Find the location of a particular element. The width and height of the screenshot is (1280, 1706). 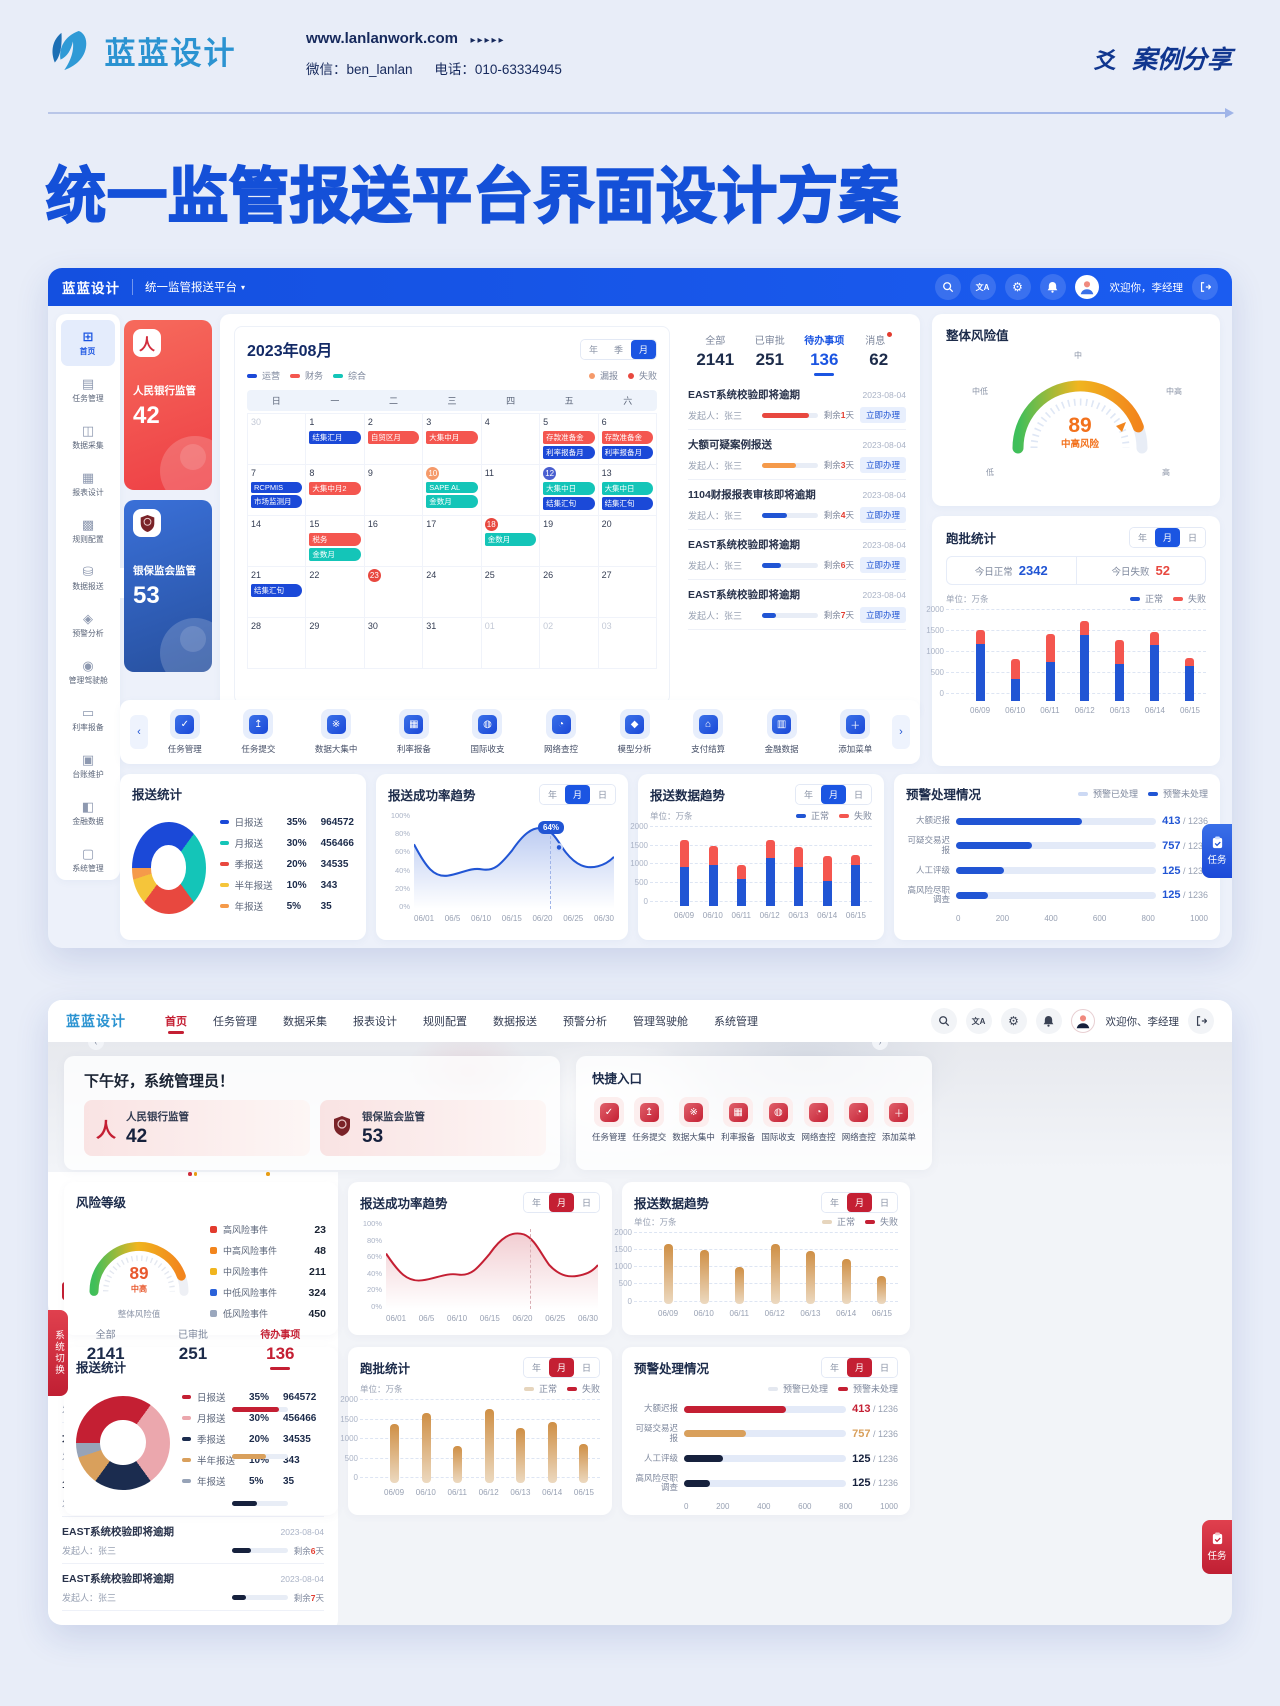

calendar-cell: 1 结集汇月 is located at coordinates (335, 439).